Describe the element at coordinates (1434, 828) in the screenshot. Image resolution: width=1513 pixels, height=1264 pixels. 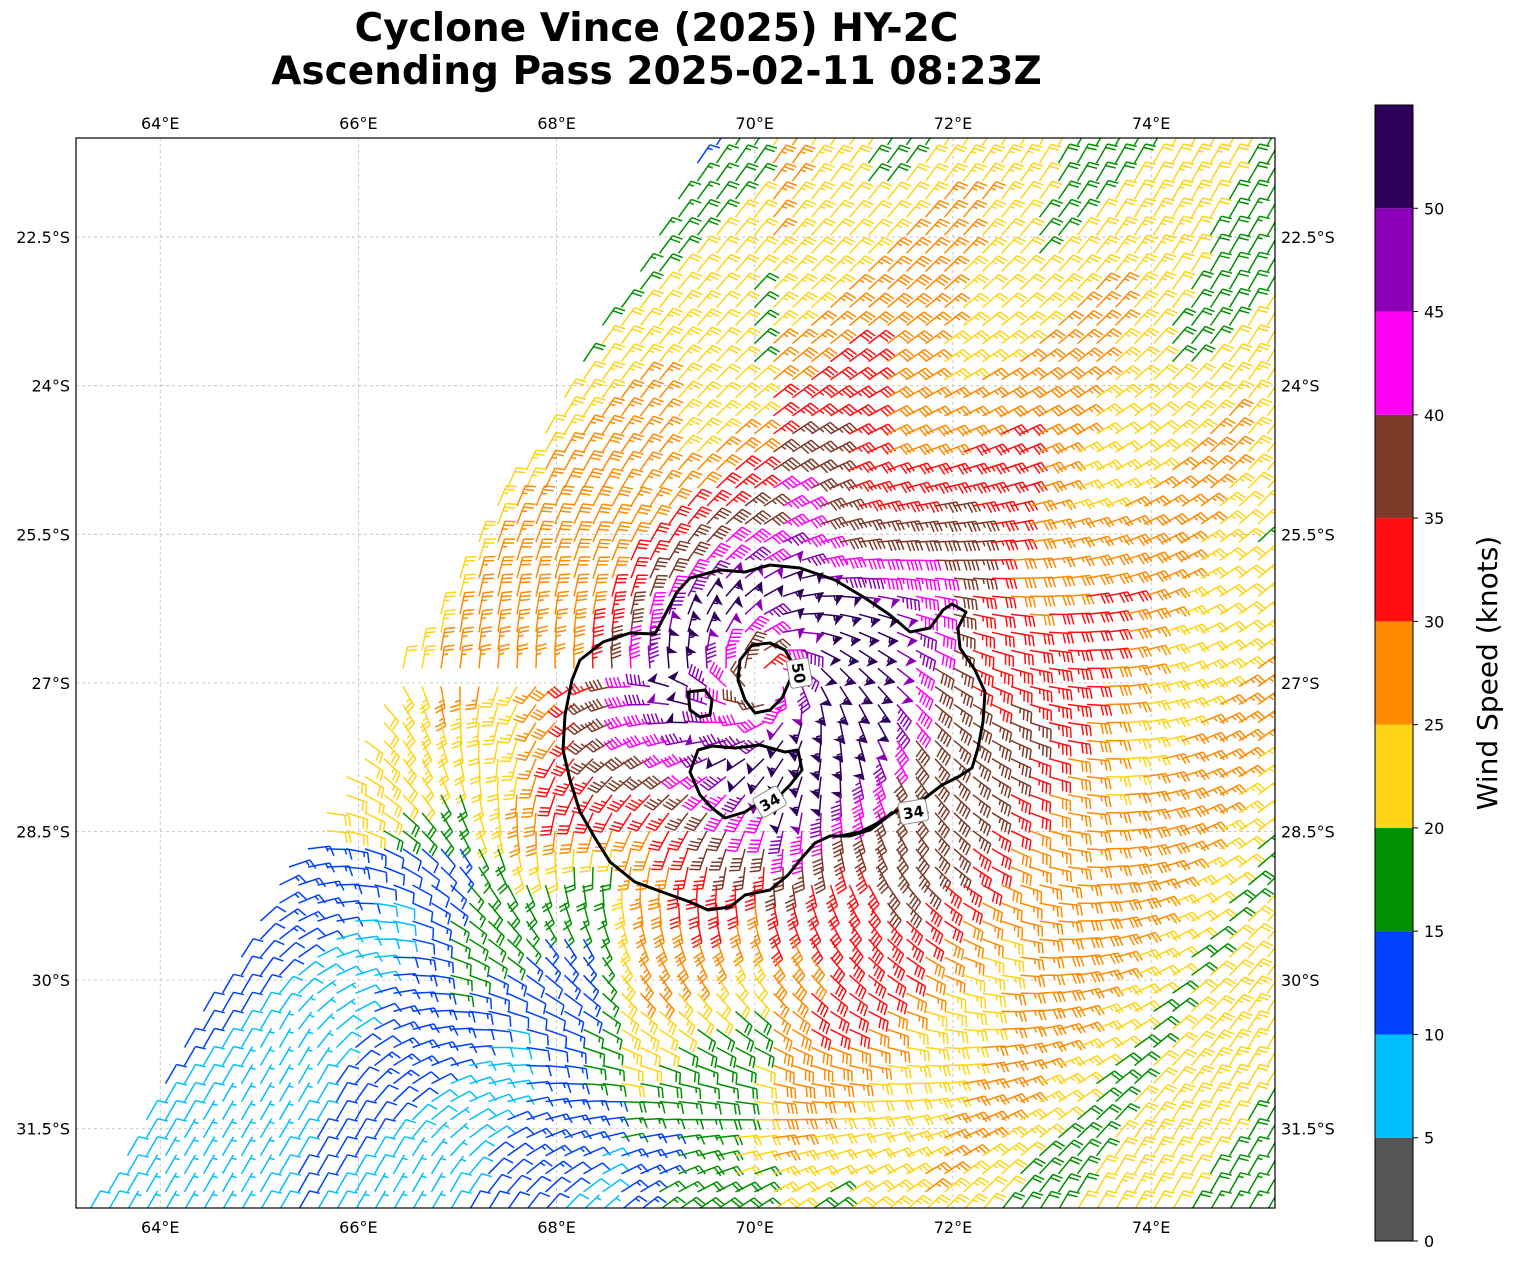
I see `colorbar-tick-label: 20` at that location.